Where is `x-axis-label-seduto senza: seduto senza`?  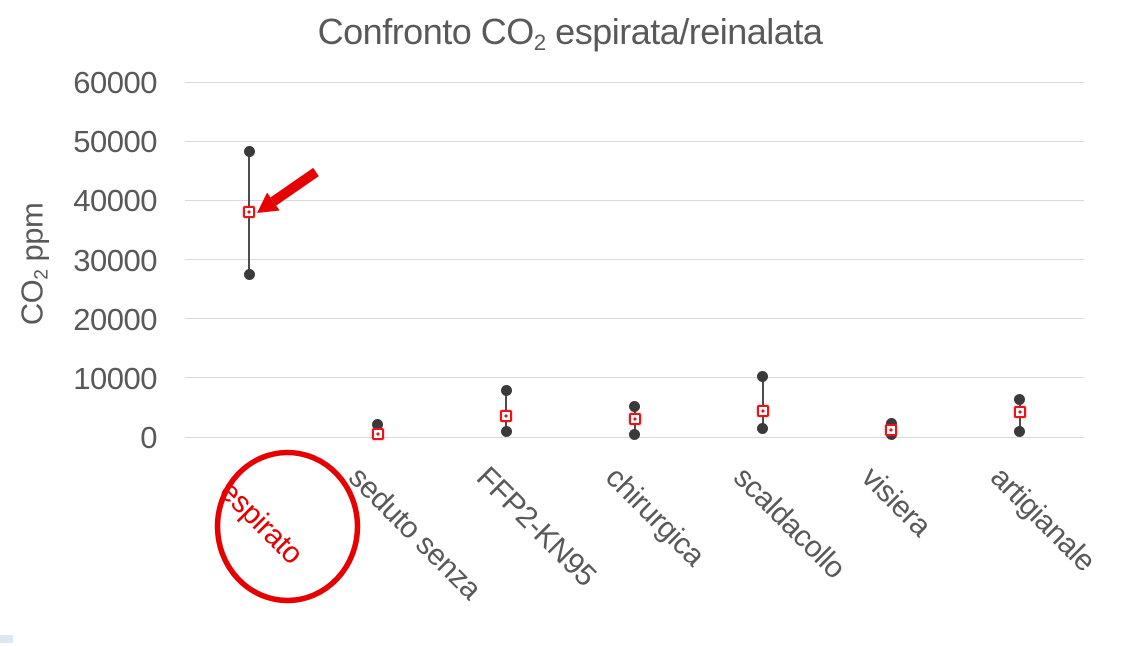
x-axis-label-seduto senza: seduto senza is located at coordinates (414, 533).